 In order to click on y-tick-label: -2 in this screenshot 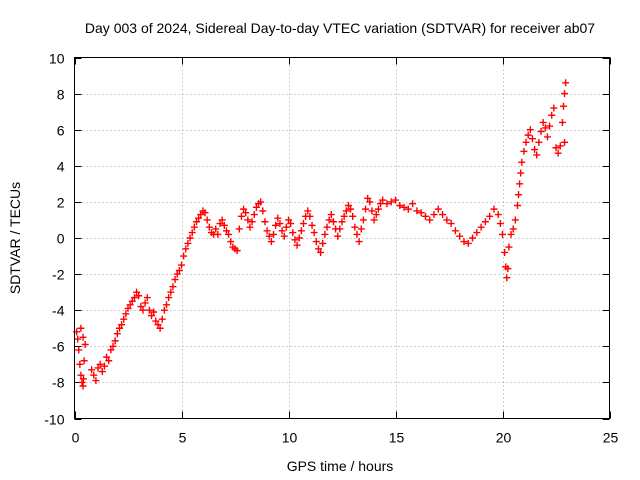, I will do `click(58, 275)`.